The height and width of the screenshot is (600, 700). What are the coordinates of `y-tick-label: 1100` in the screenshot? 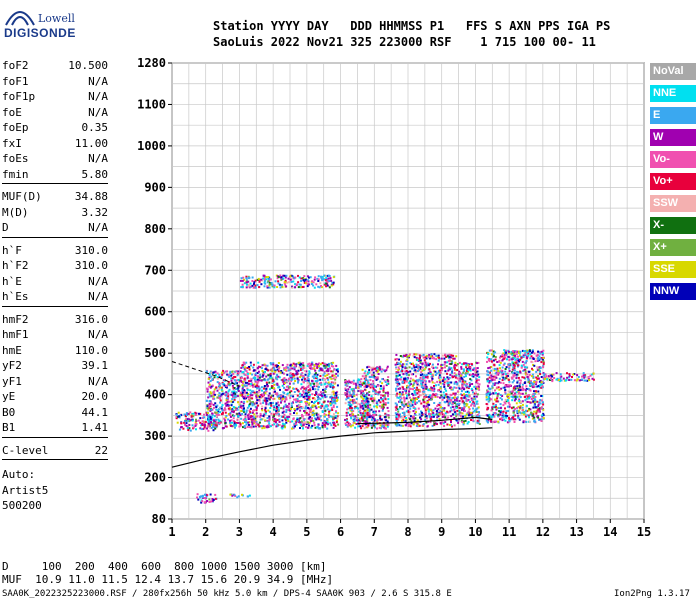 It's located at (151, 104).